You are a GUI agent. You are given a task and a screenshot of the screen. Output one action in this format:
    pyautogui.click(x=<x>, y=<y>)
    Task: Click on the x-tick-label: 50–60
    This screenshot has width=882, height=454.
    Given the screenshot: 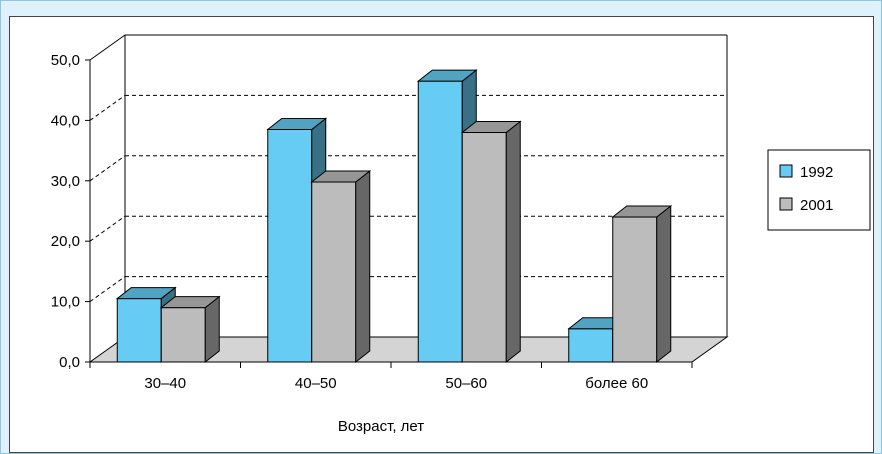 What is the action you would take?
    pyautogui.click(x=466, y=383)
    